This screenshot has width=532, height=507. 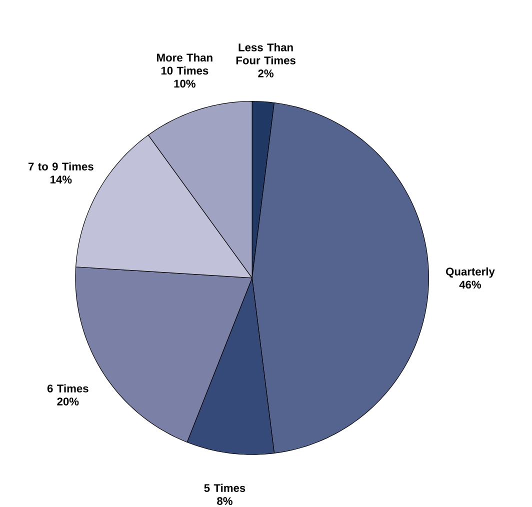 What do you see at coordinates (67, 388) in the screenshot?
I see `slice-label: 6 Times` at bounding box center [67, 388].